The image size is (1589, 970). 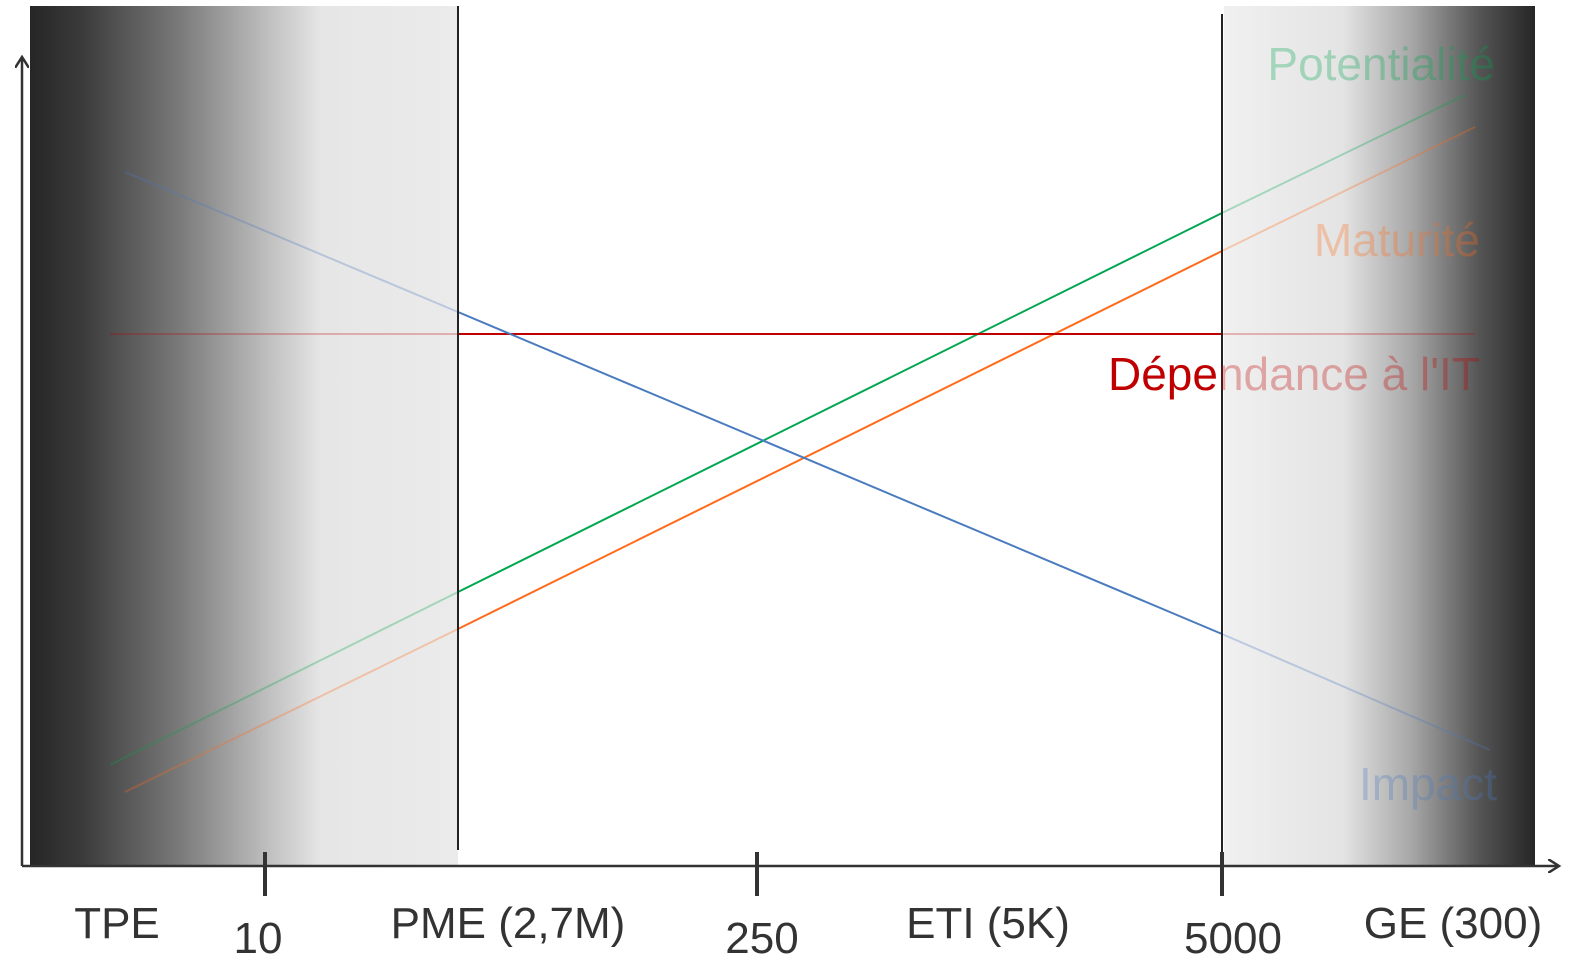 I want to click on x-tick-label-5000: 5000, so click(x=1233, y=938).